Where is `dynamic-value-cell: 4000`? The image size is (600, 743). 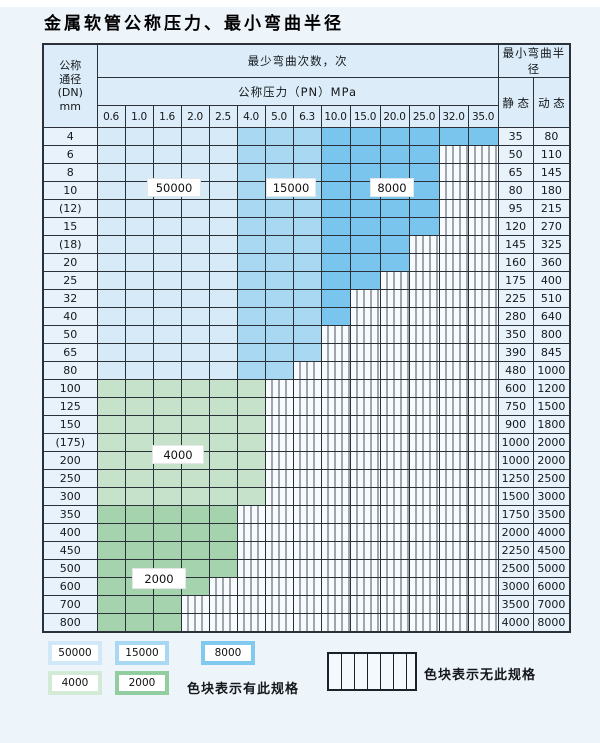
dynamic-value-cell: 4000 is located at coordinates (551, 532).